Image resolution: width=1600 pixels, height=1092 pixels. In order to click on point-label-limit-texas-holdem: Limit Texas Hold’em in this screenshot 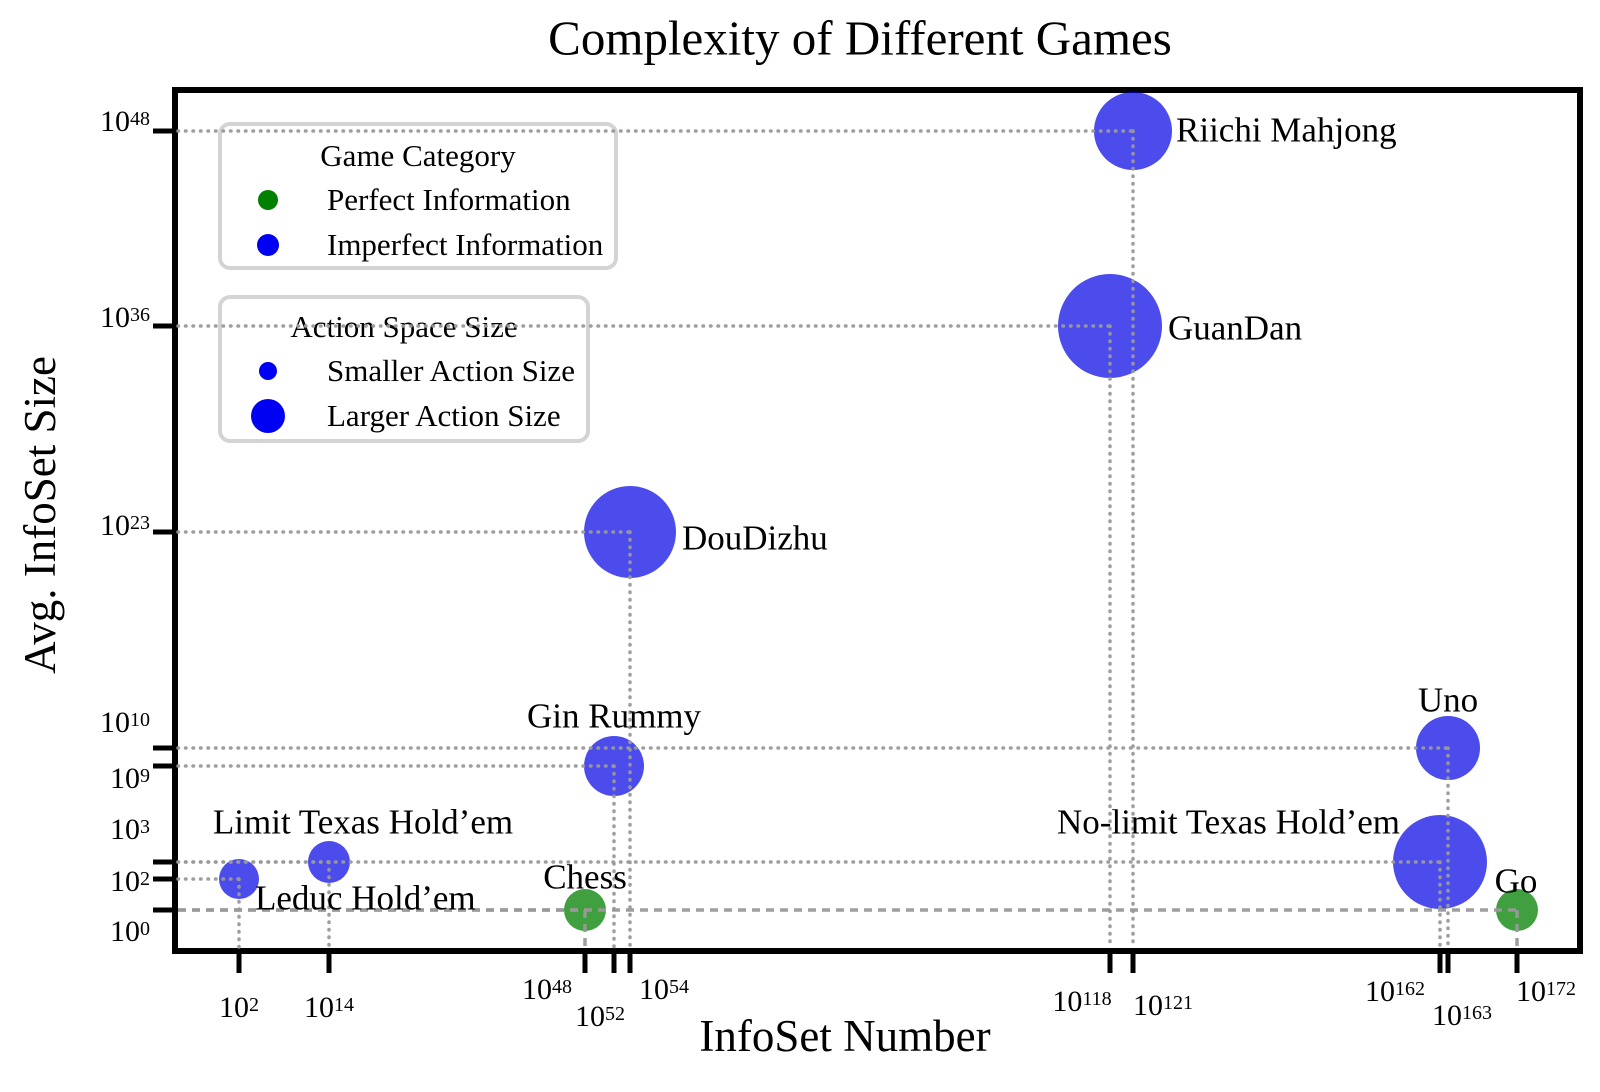, I will do `click(363, 822)`.